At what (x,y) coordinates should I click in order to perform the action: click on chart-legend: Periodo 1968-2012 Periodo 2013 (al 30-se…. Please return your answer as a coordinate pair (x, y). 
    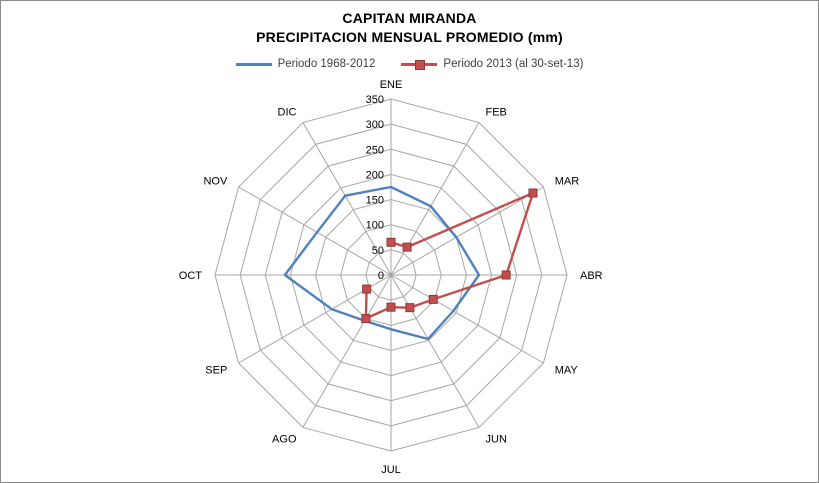
    Looking at the image, I should click on (409, 64).